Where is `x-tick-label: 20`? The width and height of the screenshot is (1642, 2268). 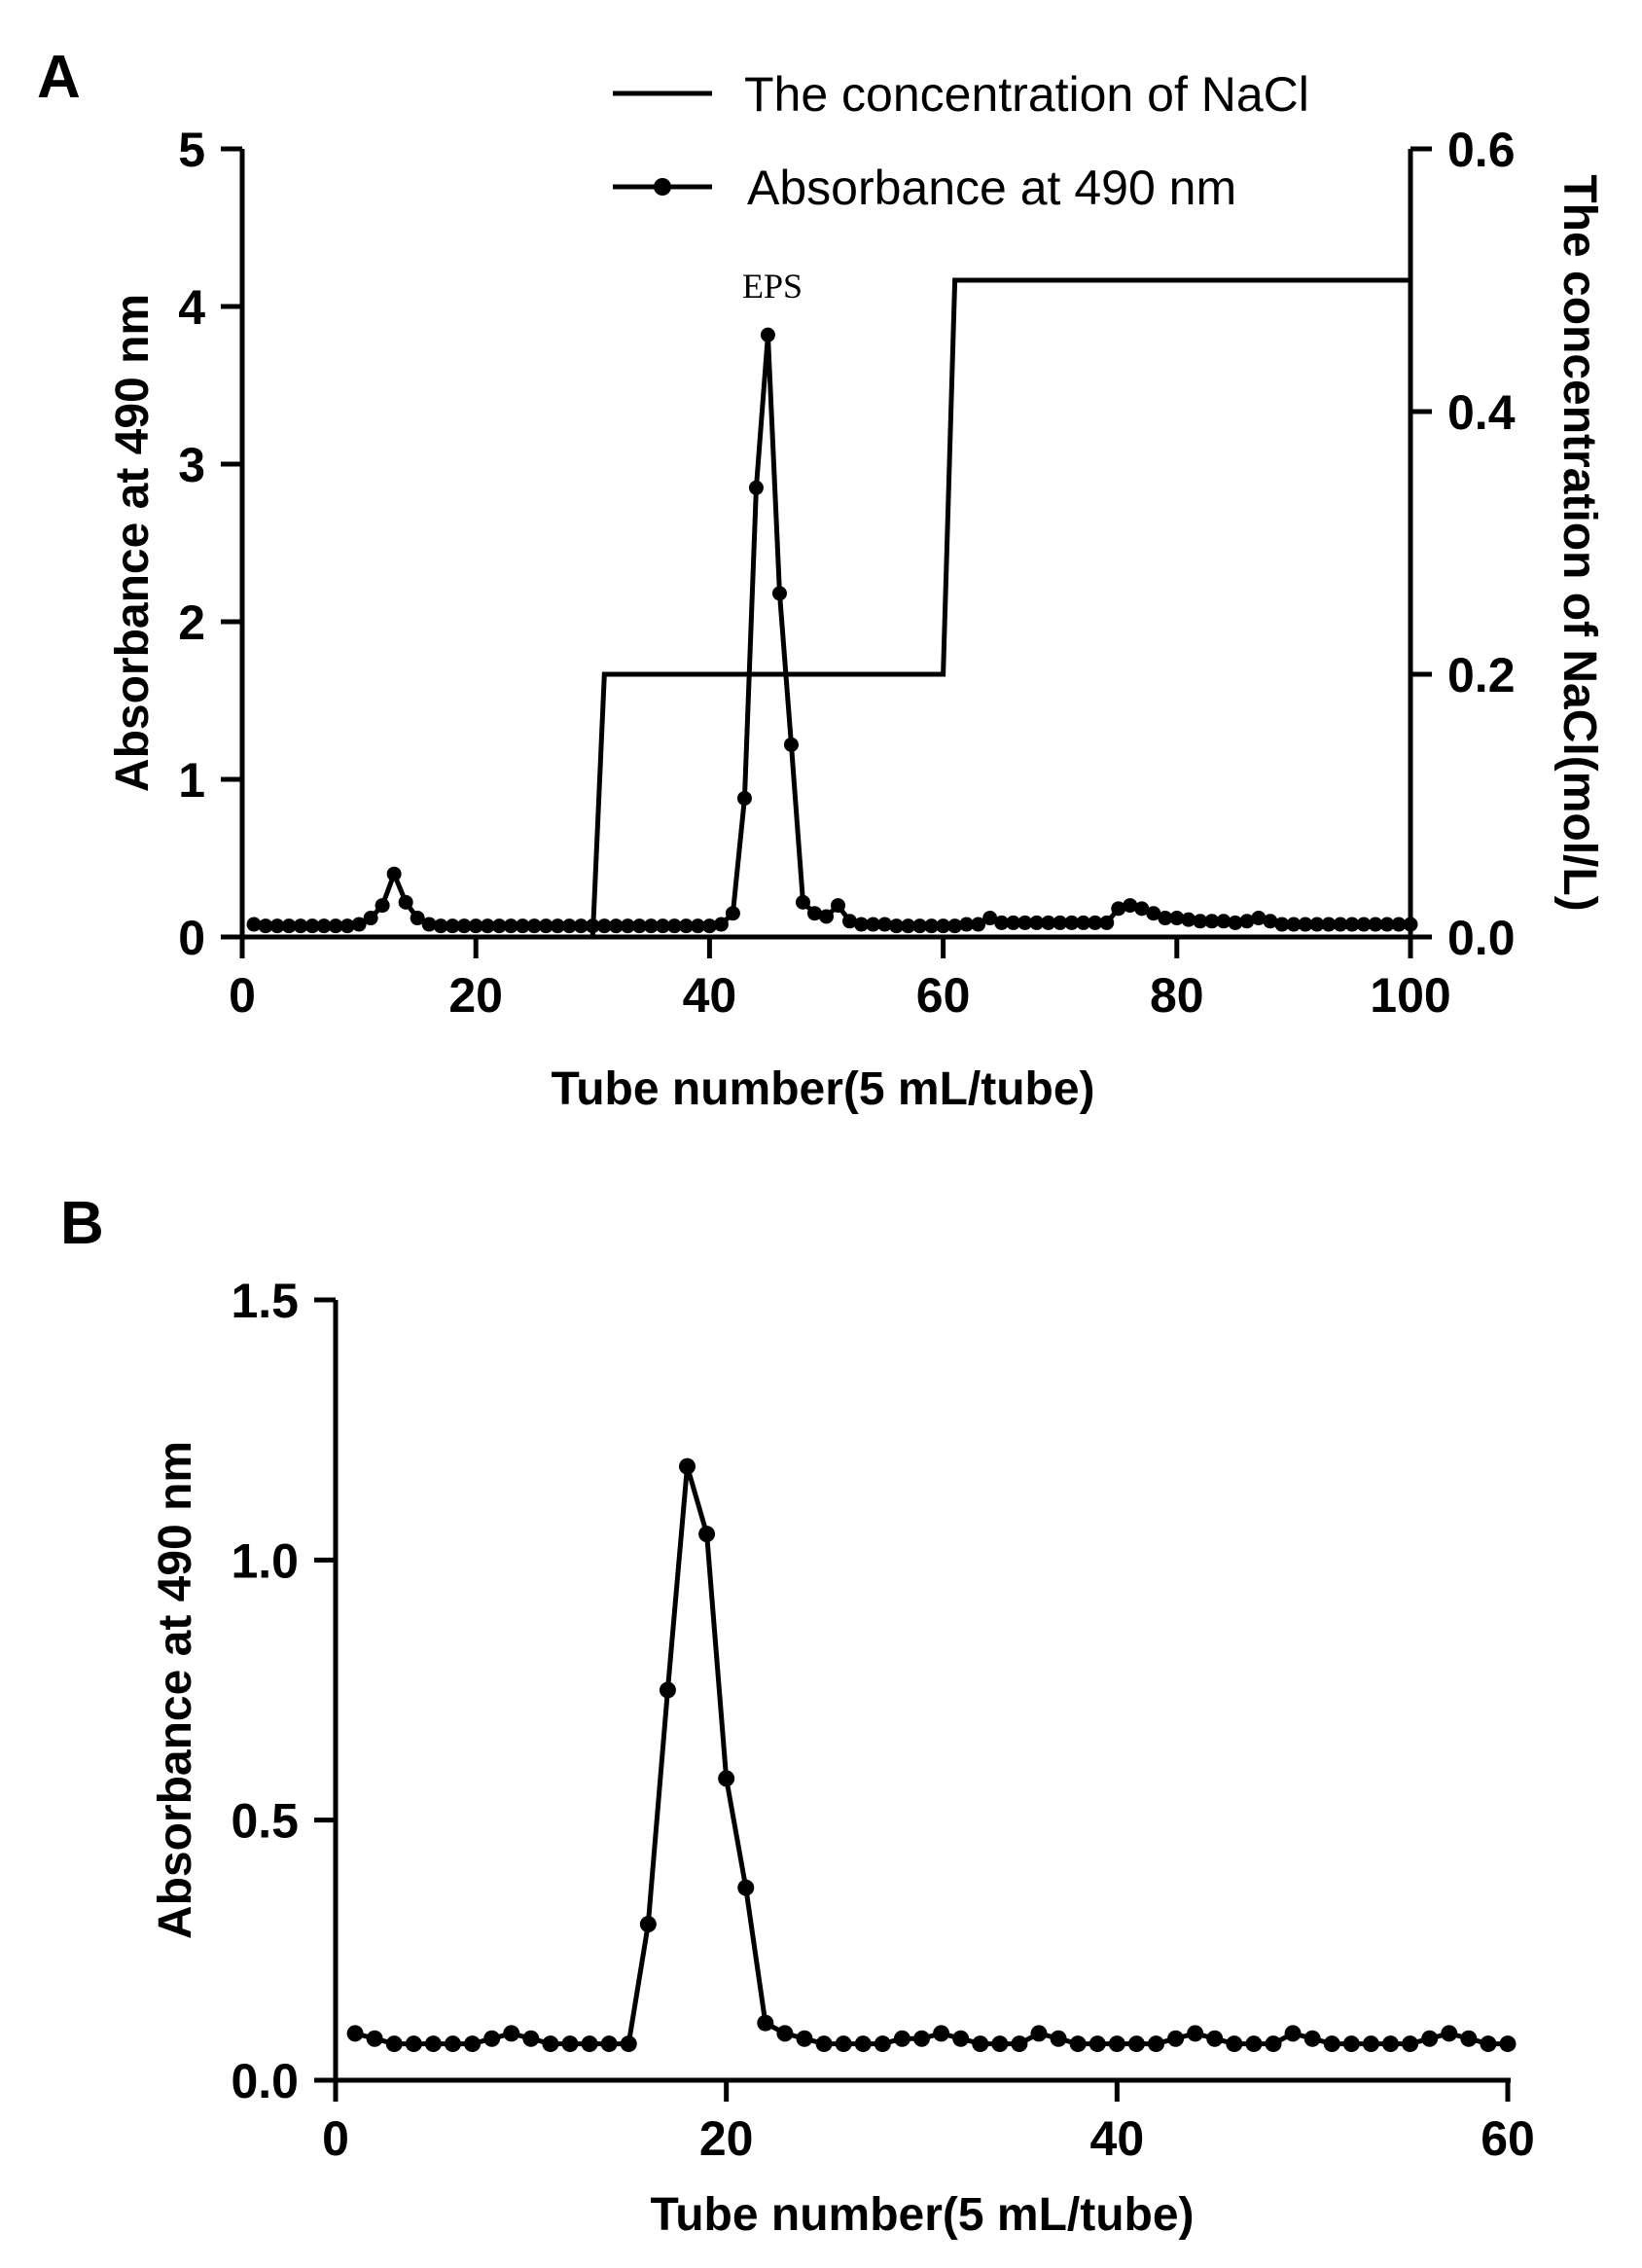
x-tick-label: 20 is located at coordinates (475, 995).